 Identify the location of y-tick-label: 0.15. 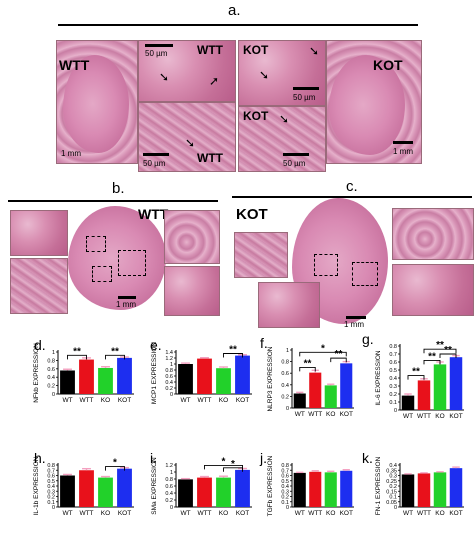
(391, 492).